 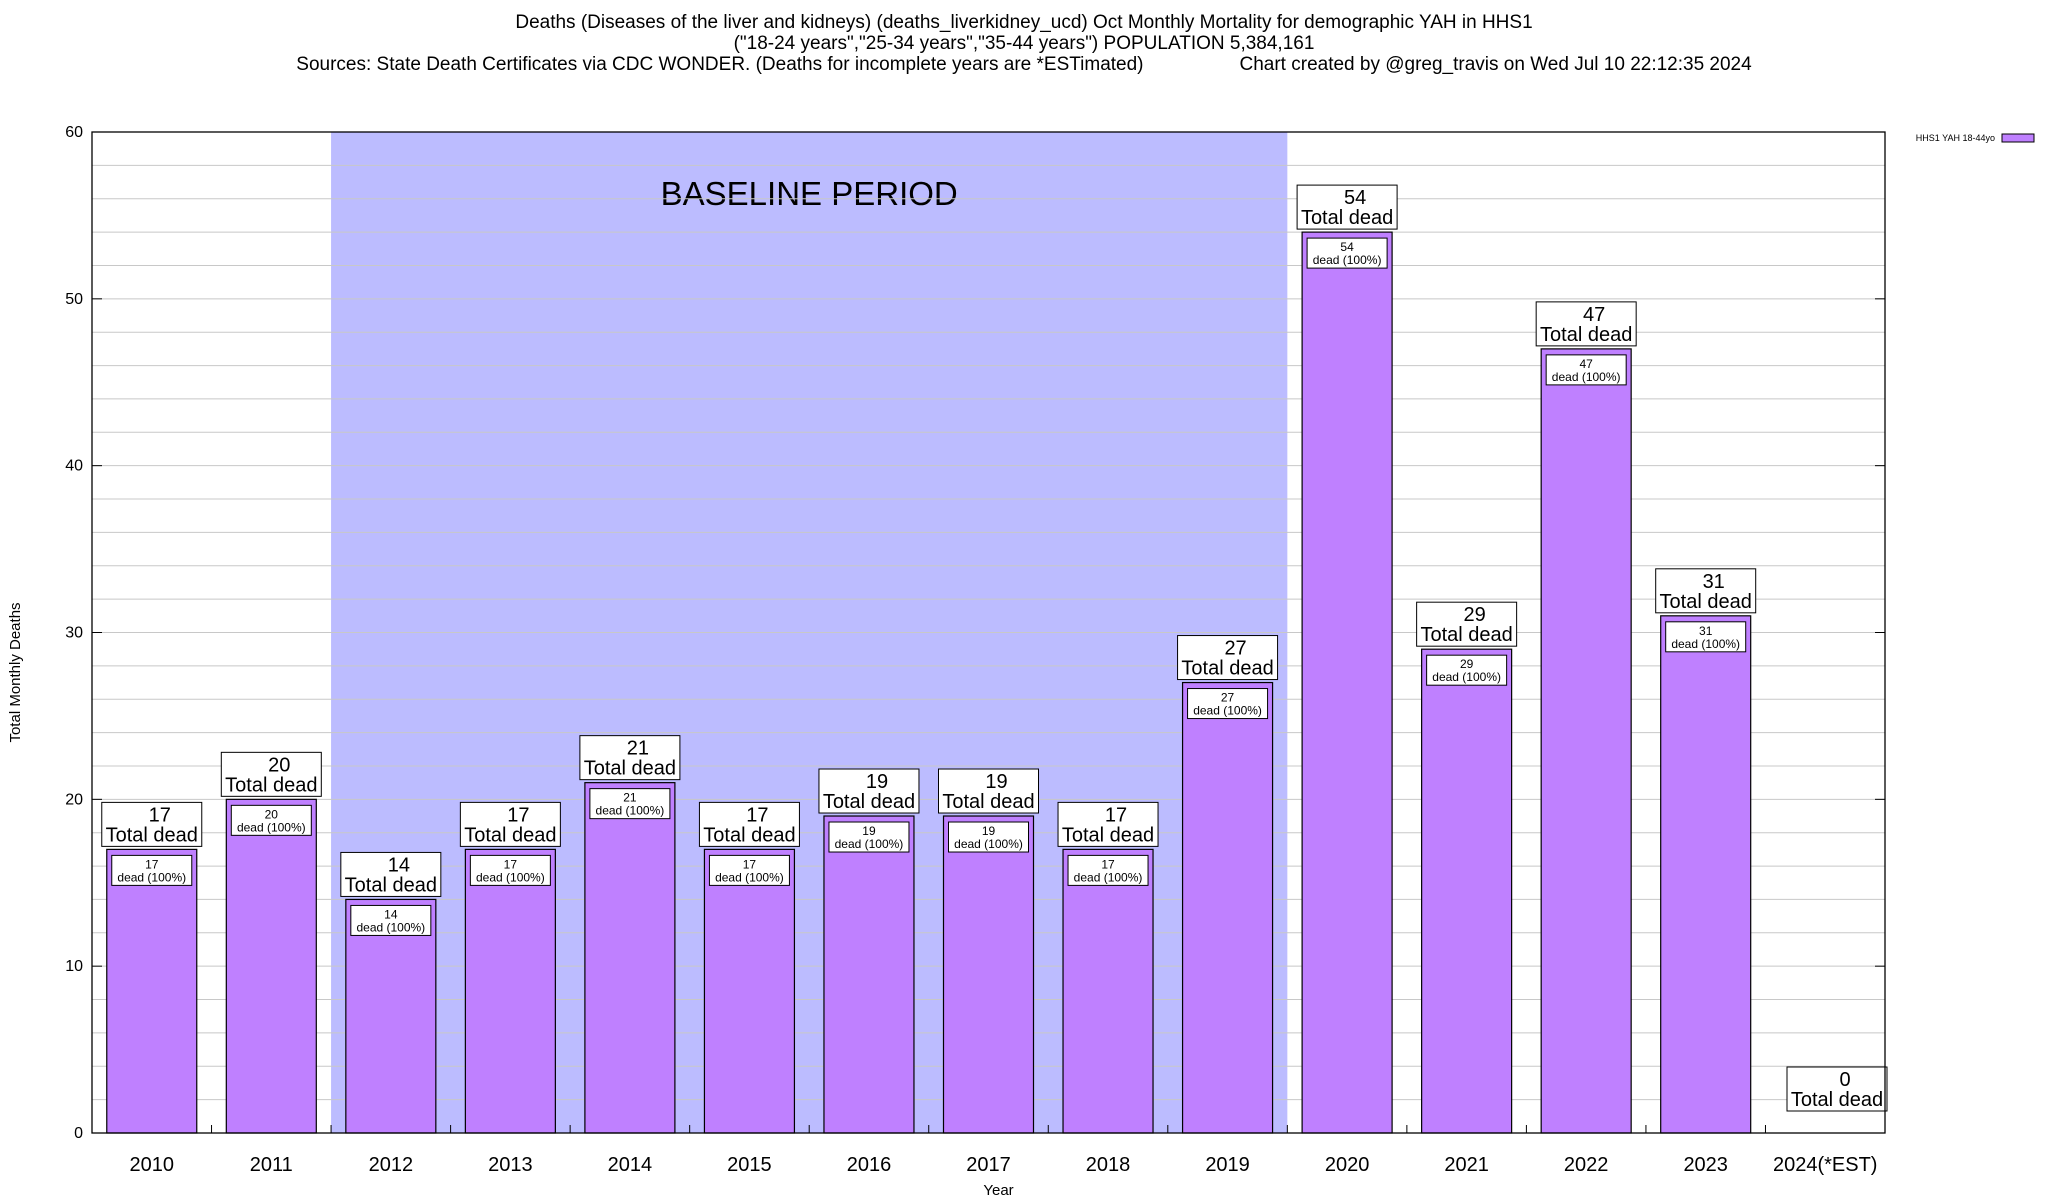 What do you see at coordinates (1975, 138) in the screenshot?
I see `legend: HHS1 YAH 18-44yo` at bounding box center [1975, 138].